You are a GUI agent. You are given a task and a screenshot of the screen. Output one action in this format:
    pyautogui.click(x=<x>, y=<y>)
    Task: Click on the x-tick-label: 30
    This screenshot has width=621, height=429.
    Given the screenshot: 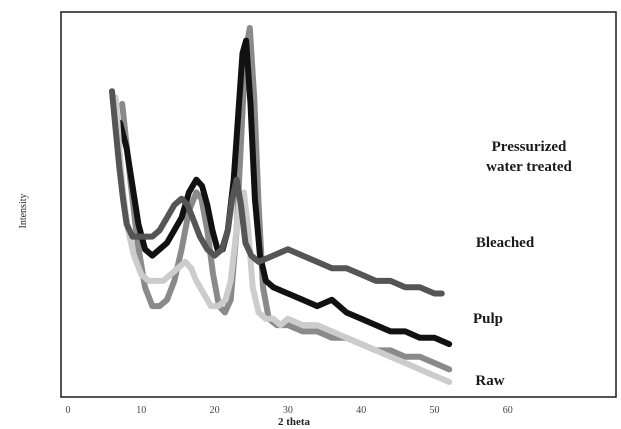 What is the action you would take?
    pyautogui.click(x=288, y=410)
    